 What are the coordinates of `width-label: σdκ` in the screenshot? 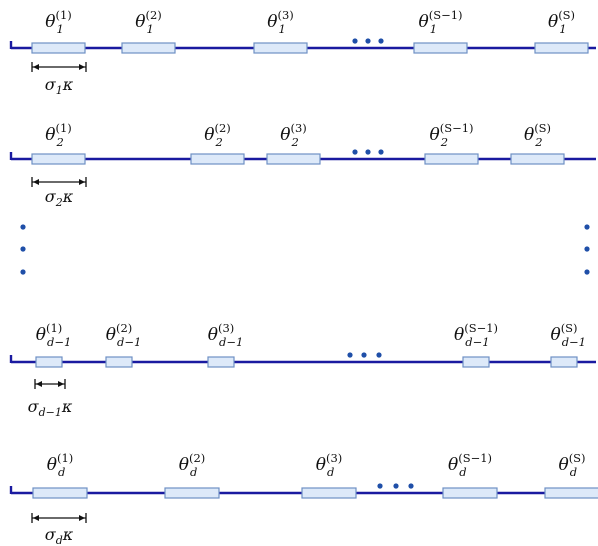 It's located at (59, 535).